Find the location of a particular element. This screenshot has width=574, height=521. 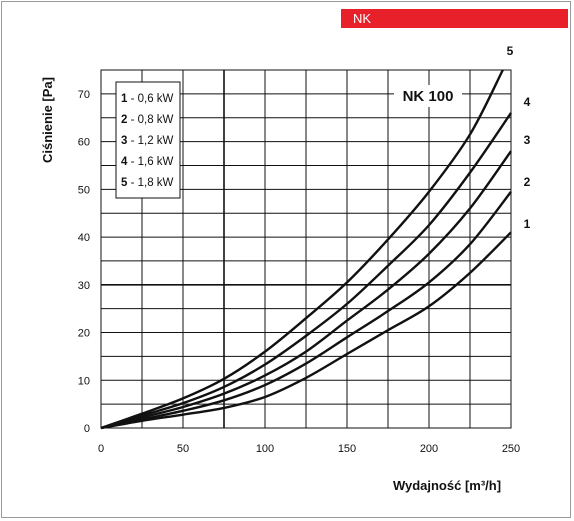

legend-entry-number: 3 is located at coordinates (126, 141).